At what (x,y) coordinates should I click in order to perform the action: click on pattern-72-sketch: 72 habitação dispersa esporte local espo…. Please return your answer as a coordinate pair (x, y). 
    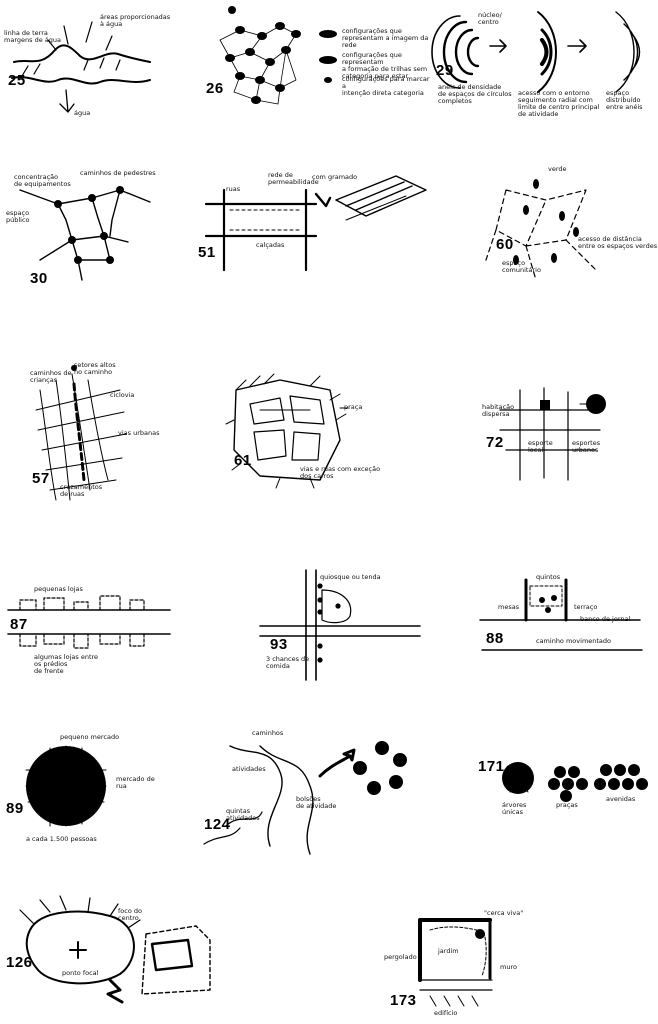
    Looking at the image, I should click on (549, 435).